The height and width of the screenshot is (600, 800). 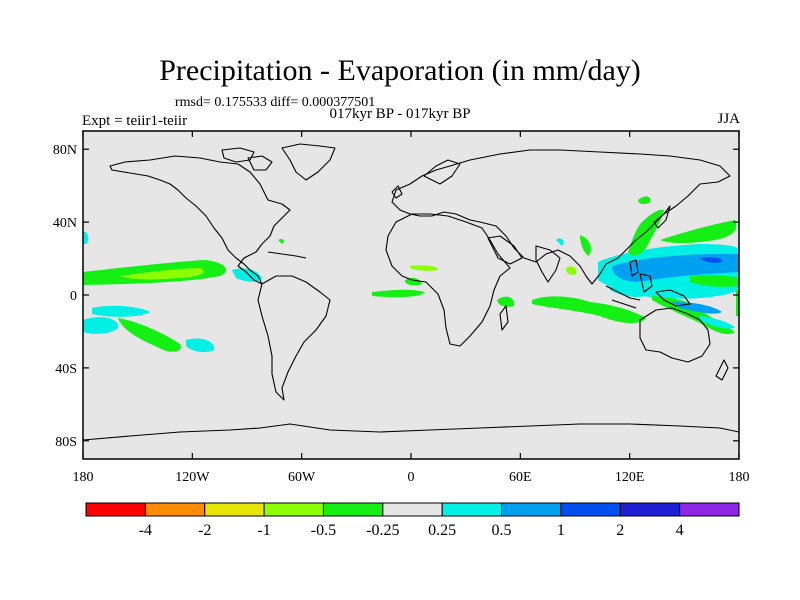 What do you see at coordinates (287, 255) in the screenshot?
I see `coastline-caribbean` at bounding box center [287, 255].